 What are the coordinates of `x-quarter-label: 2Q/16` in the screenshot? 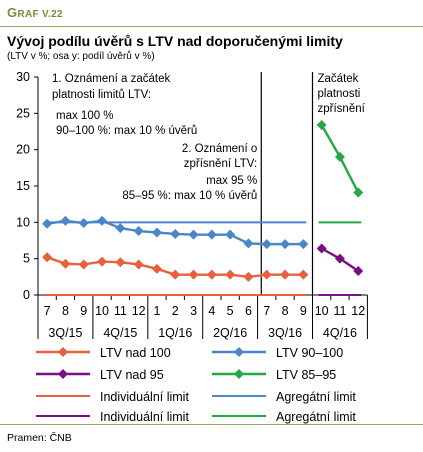 It's located at (230, 333).